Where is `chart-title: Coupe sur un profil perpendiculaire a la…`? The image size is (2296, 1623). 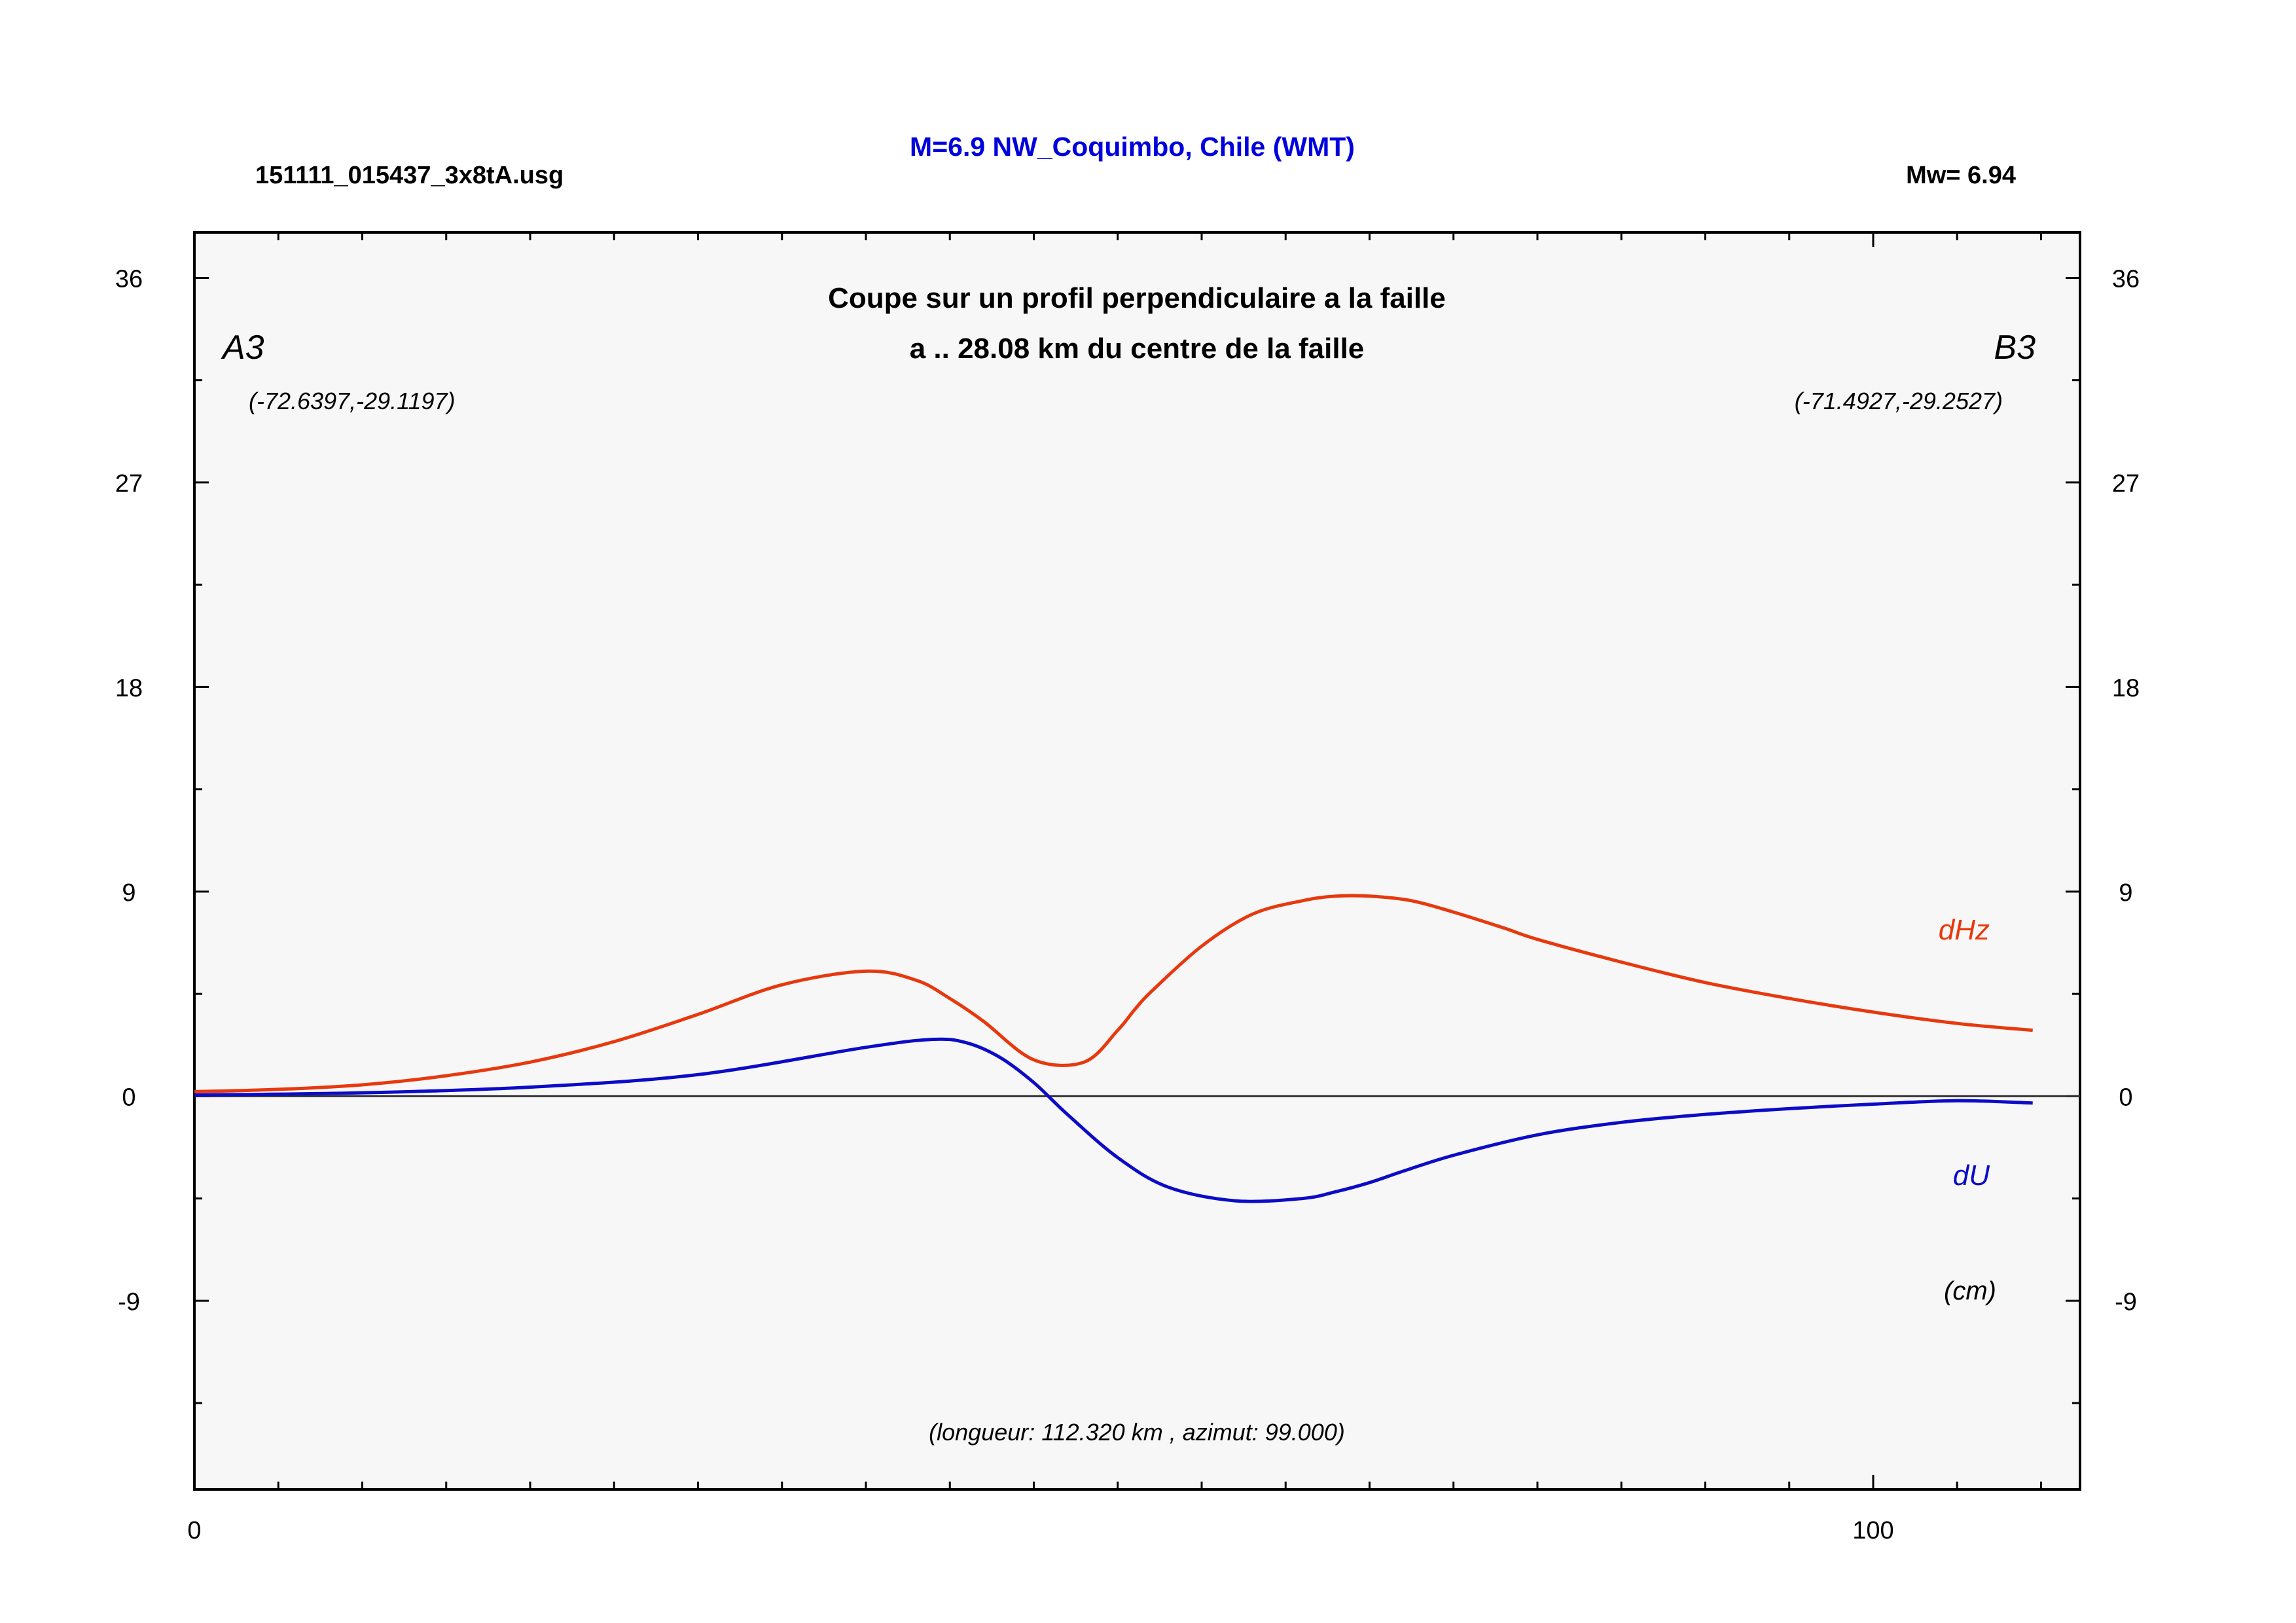 chart-title: Coupe sur un profil perpendiculaire a la… is located at coordinates (1137, 298).